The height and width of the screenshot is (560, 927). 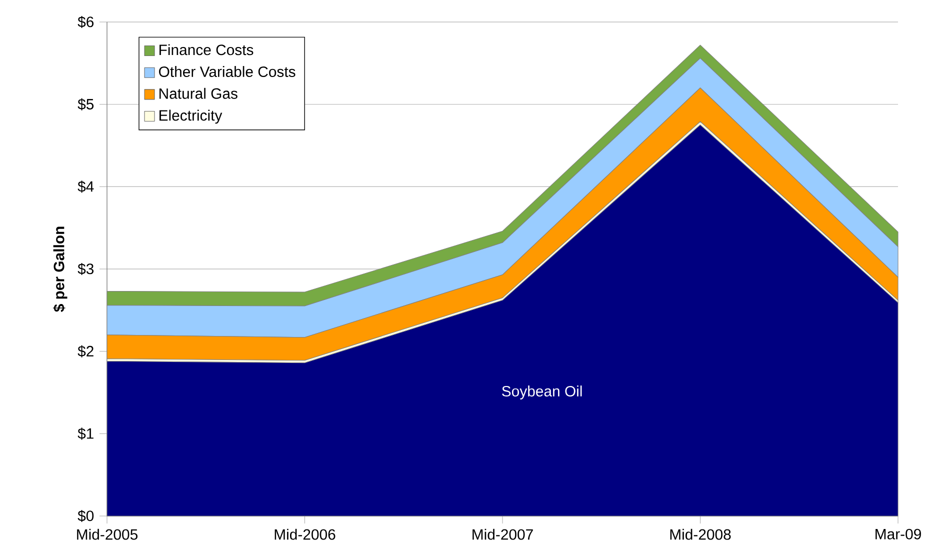 What do you see at coordinates (227, 72) in the screenshot?
I see `legend-label: Other Variable Costs` at bounding box center [227, 72].